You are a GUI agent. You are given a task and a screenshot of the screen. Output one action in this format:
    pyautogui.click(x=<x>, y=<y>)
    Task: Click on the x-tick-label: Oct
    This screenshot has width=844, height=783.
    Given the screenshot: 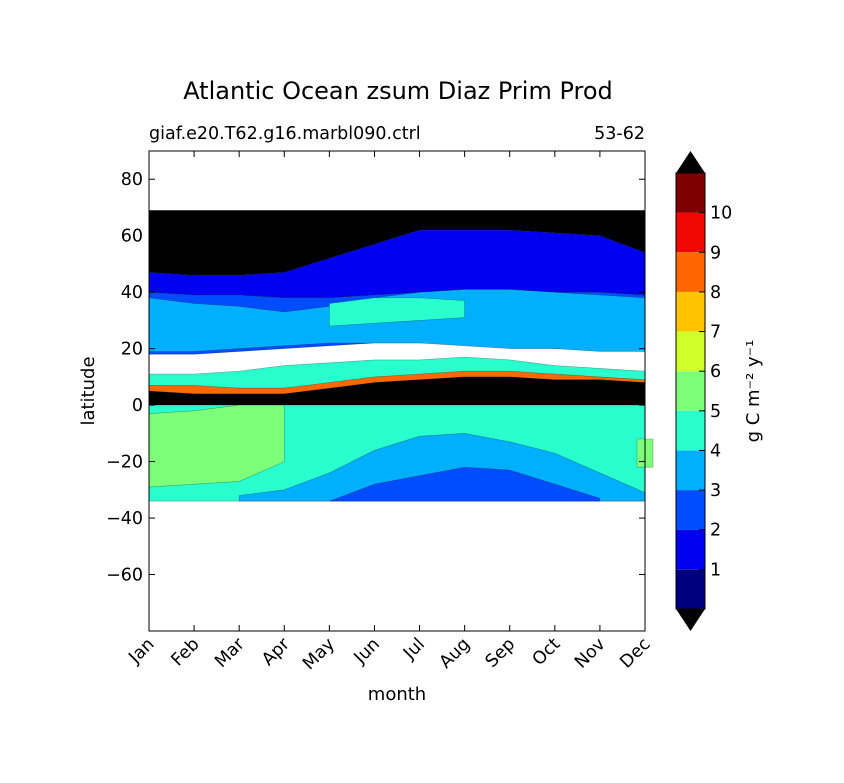 What is the action you would take?
    pyautogui.click(x=547, y=652)
    